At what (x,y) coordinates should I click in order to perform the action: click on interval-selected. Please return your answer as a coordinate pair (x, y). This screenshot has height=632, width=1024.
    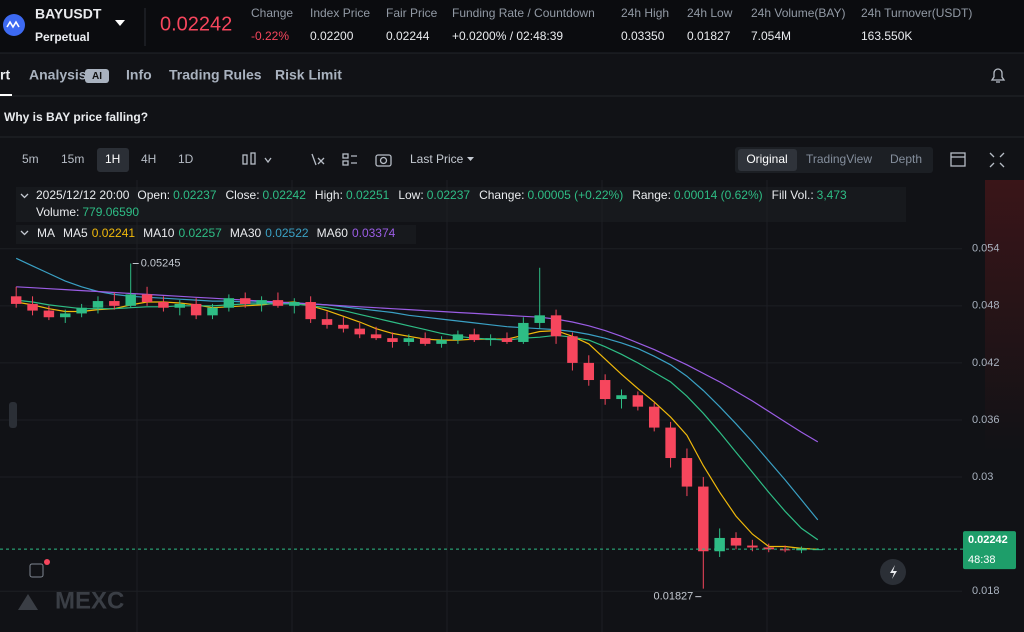
    Looking at the image, I should click on (113, 160).